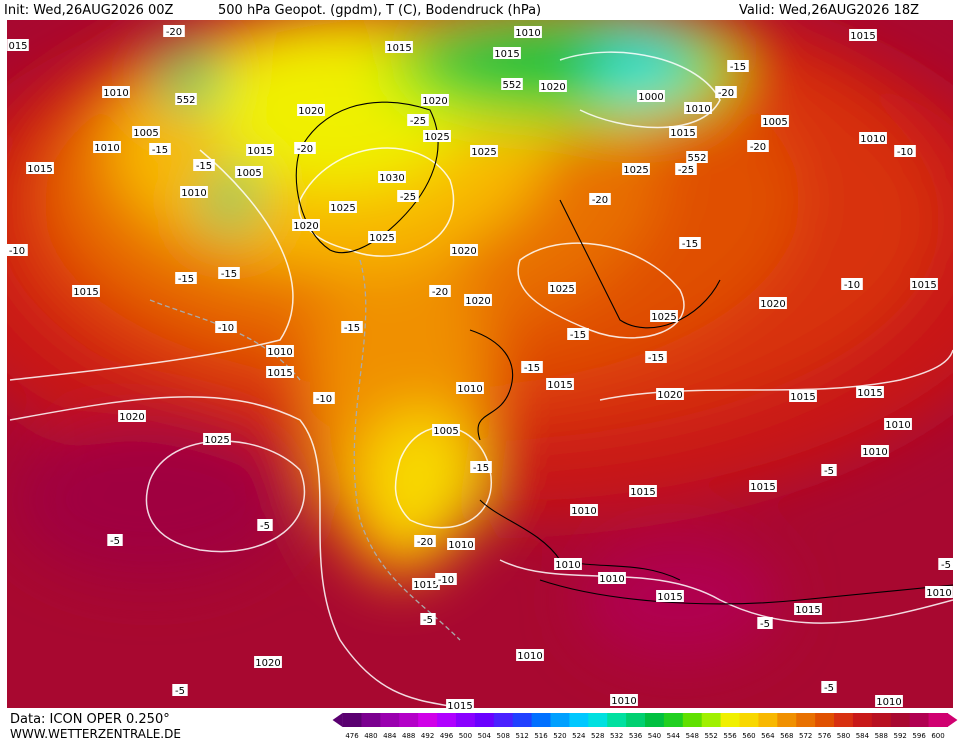  Describe the element at coordinates (408, 736) in the screenshot. I see `colorbar-tick-label: 488` at that location.